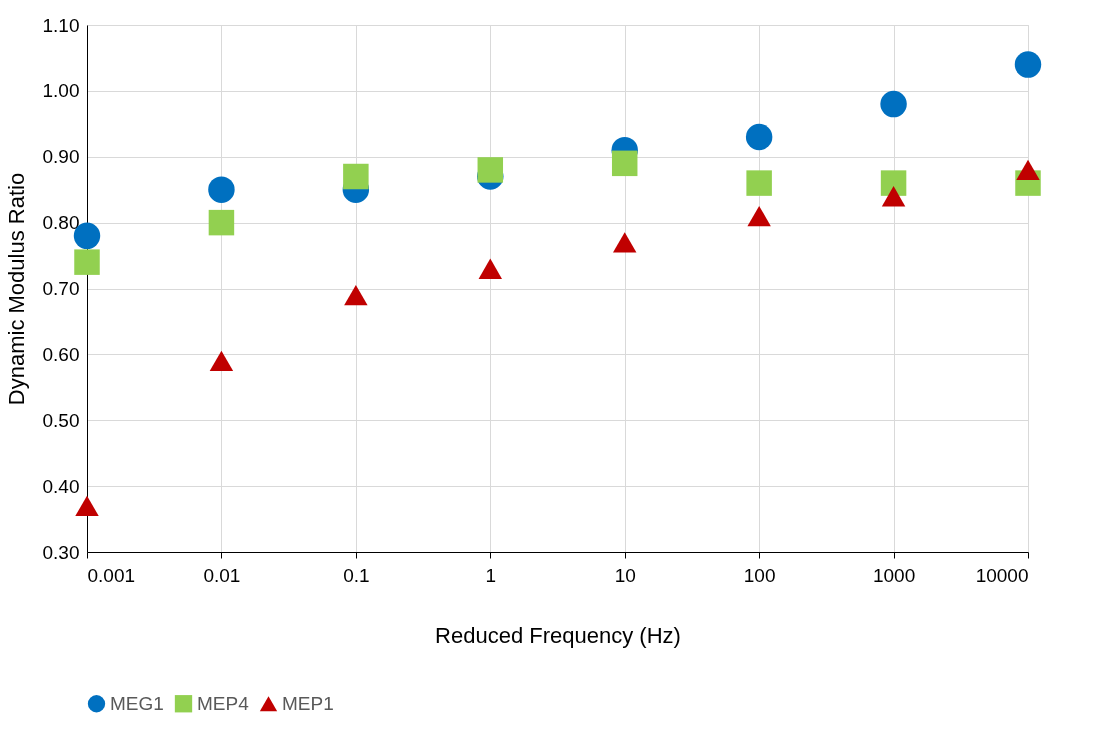  What do you see at coordinates (16, 289) in the screenshot?
I see `y-axis-title: Dynamic Modulus Ratio` at bounding box center [16, 289].